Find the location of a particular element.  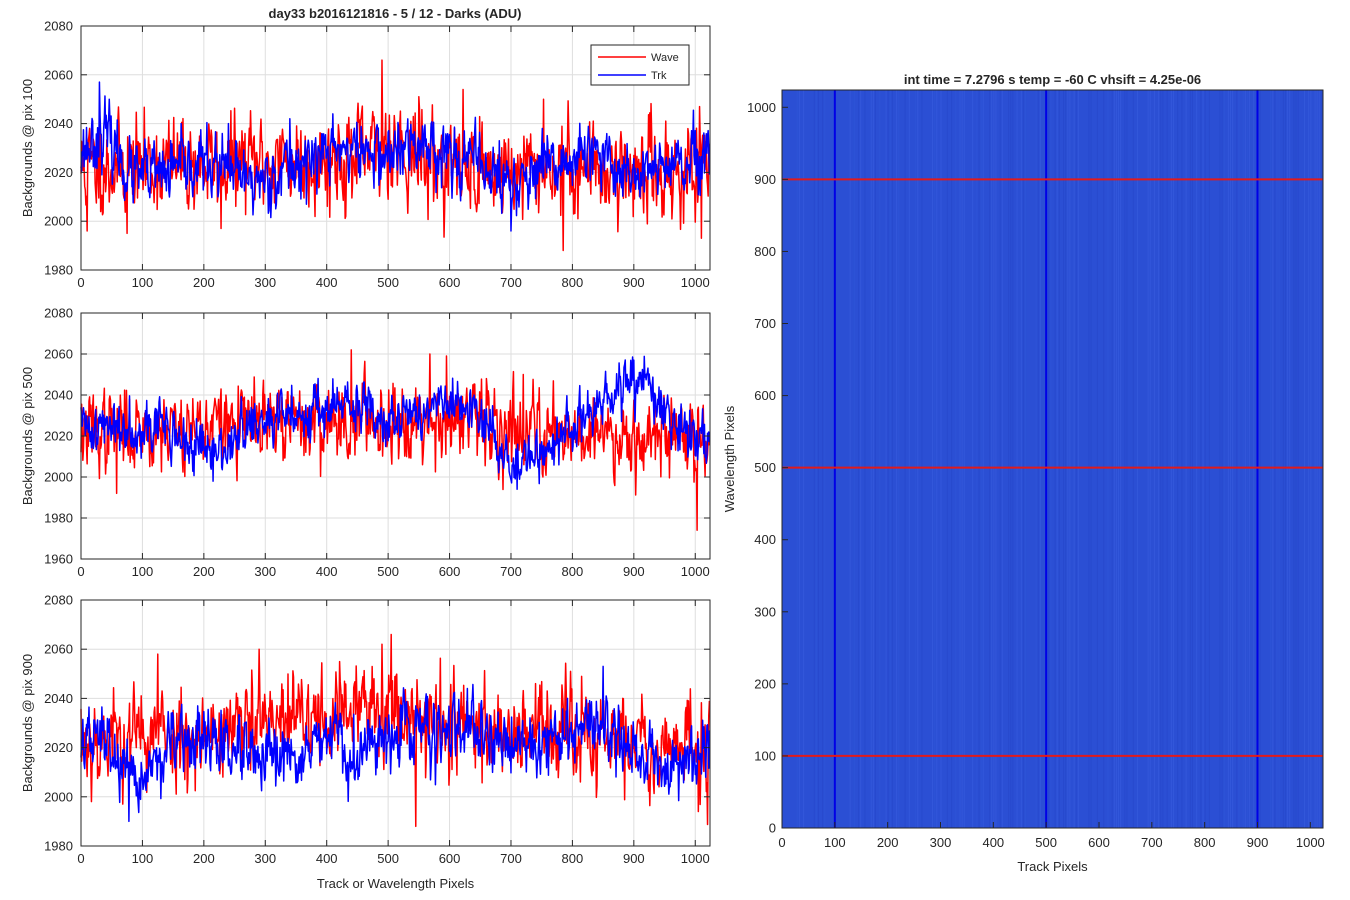

x-tick-label: 900 is located at coordinates (634, 858).